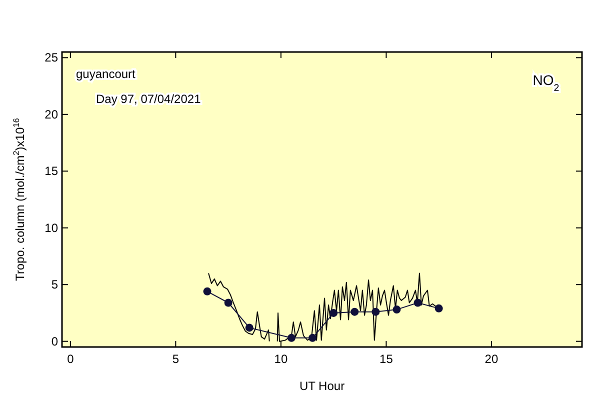 Image resolution: width=611 pixels, height=399 pixels. I want to click on x-tick-label: 20, so click(491, 359).